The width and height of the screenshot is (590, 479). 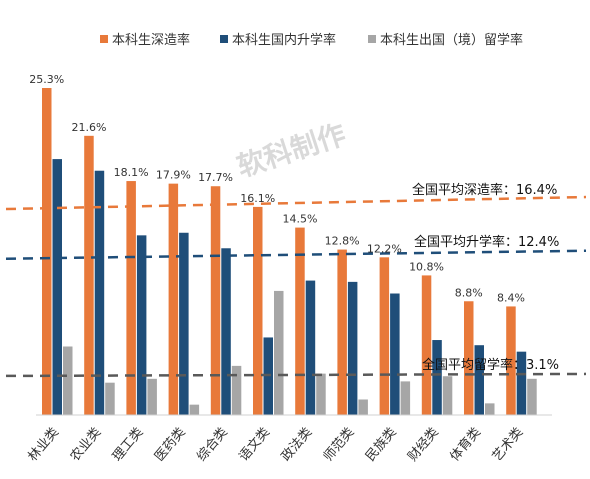 What do you see at coordinates (215, 177) in the screenshot?
I see `value-label-4: 17.7%` at bounding box center [215, 177].